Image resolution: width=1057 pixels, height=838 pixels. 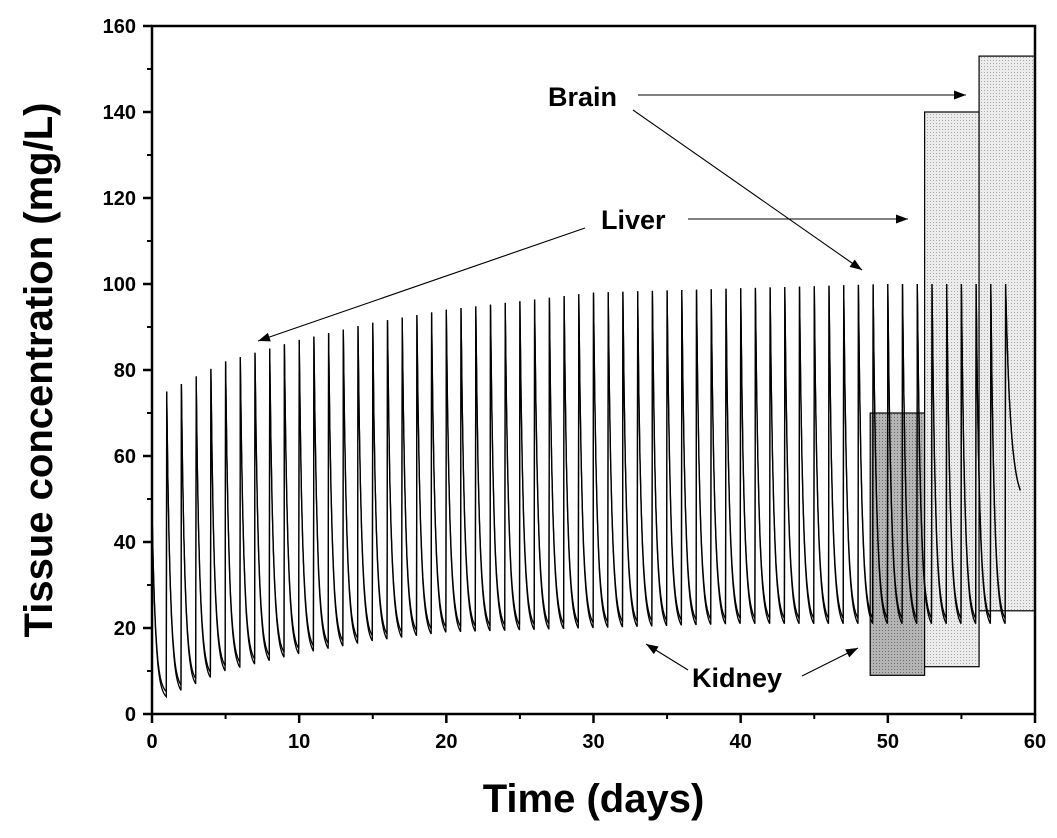 I want to click on annotation-liver: Liver, so click(x=633, y=220).